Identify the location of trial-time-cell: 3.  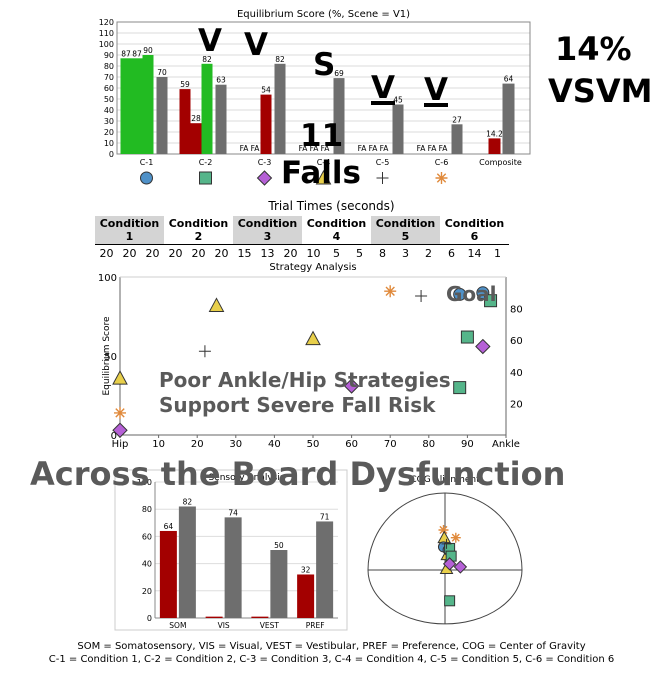
(405, 252).